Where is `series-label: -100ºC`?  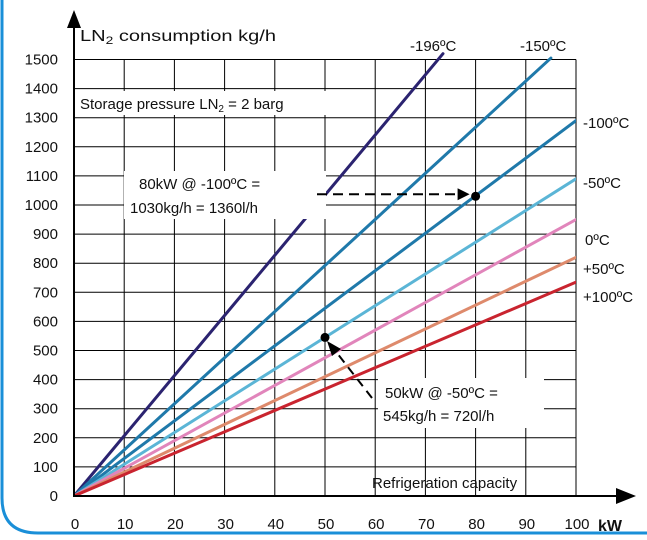
series-label: -100ºC is located at coordinates (606, 123).